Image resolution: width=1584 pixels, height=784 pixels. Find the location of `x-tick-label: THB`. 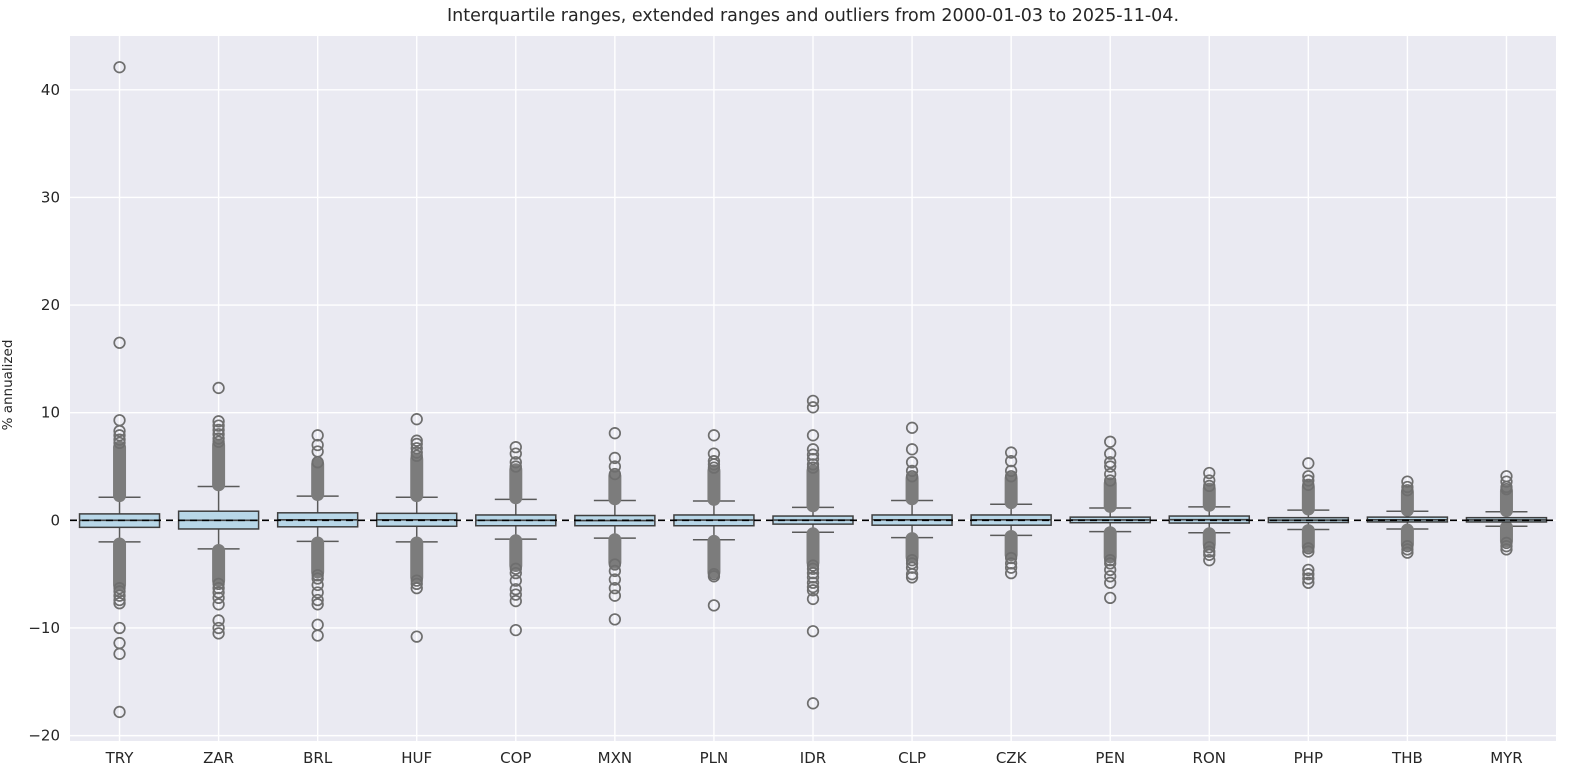

x-tick-label: THB is located at coordinates (1407, 758).